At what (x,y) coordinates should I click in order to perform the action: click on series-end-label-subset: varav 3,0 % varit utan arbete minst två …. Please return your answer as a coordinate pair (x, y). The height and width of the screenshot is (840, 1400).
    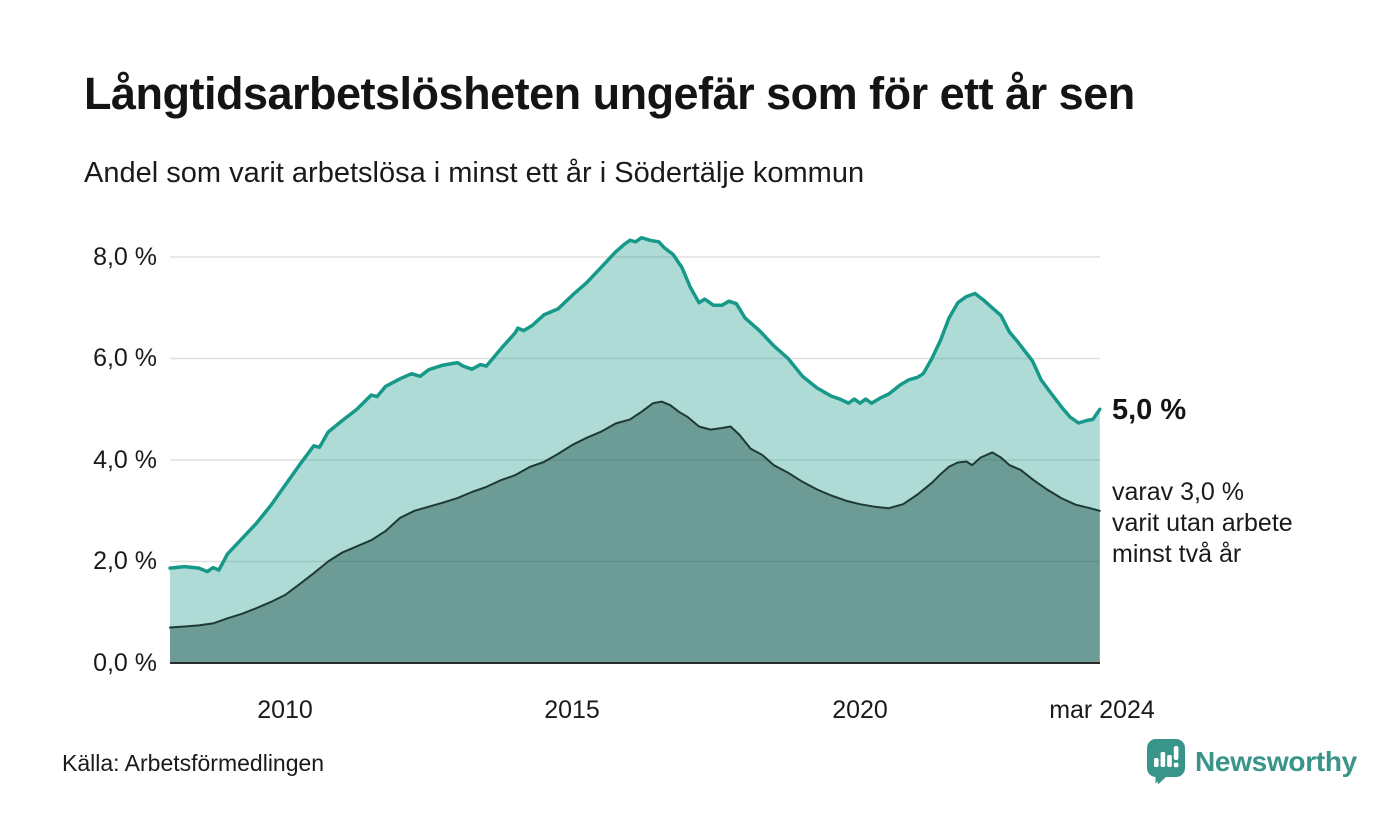
    Looking at the image, I should click on (1202, 523).